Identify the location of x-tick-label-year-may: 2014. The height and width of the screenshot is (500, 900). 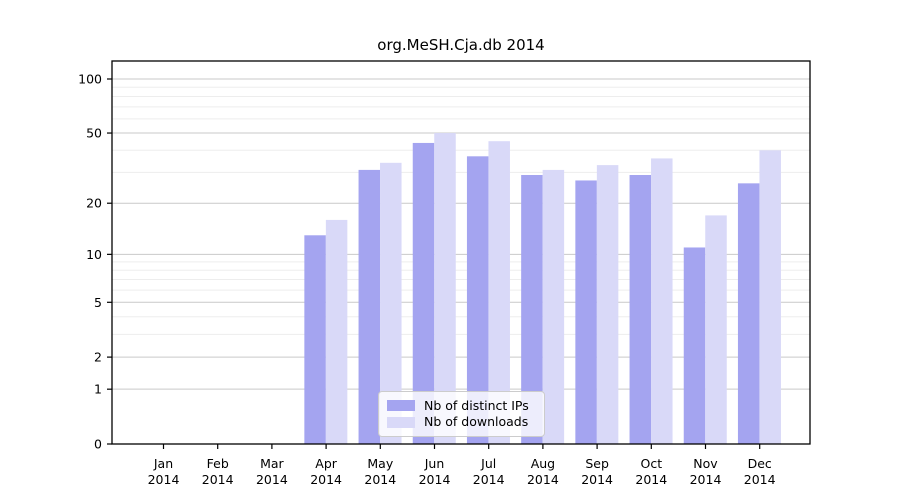
(380, 479).